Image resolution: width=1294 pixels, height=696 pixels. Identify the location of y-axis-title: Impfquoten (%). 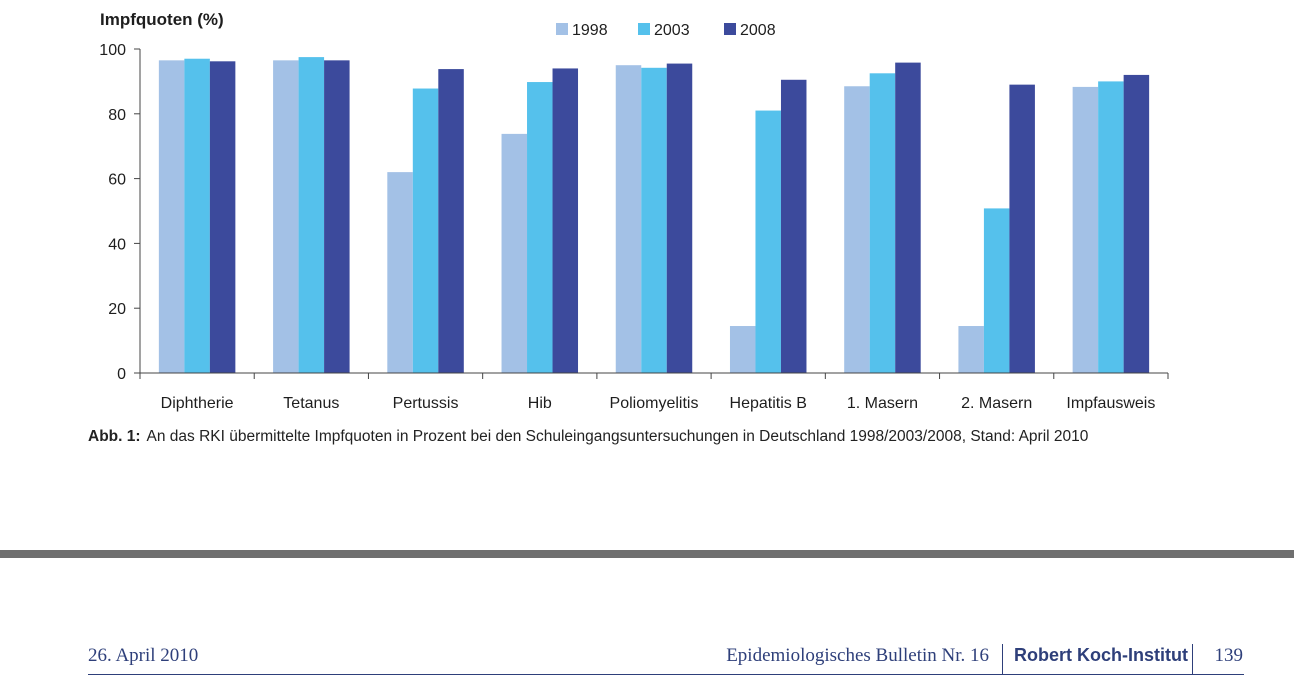
(162, 19).